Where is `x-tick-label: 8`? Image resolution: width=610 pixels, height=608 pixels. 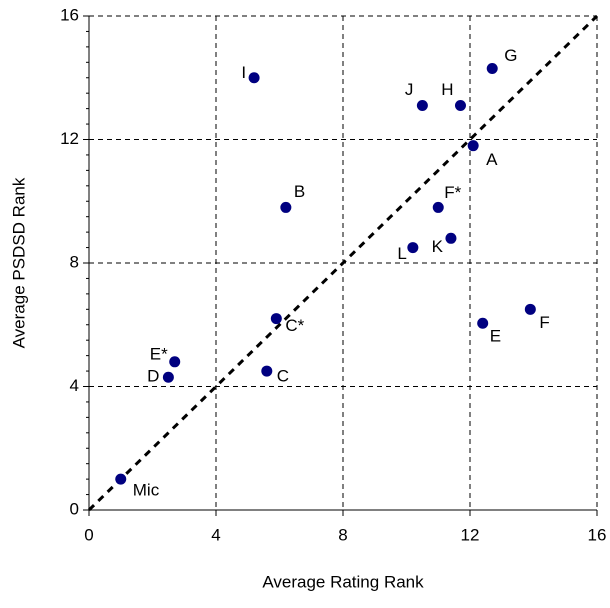
x-tick-label: 8 is located at coordinates (342, 534).